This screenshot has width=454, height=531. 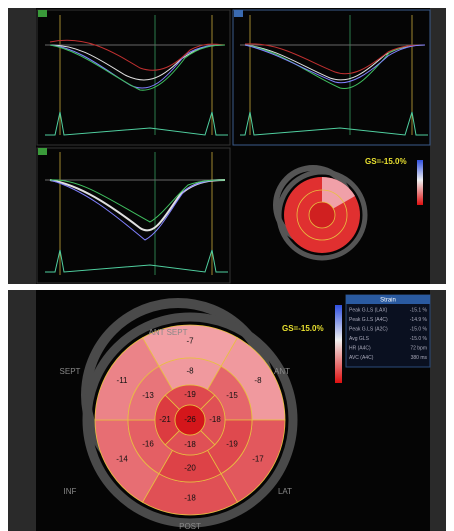 I want to click on orientation-label: LAT, so click(x=285, y=491).